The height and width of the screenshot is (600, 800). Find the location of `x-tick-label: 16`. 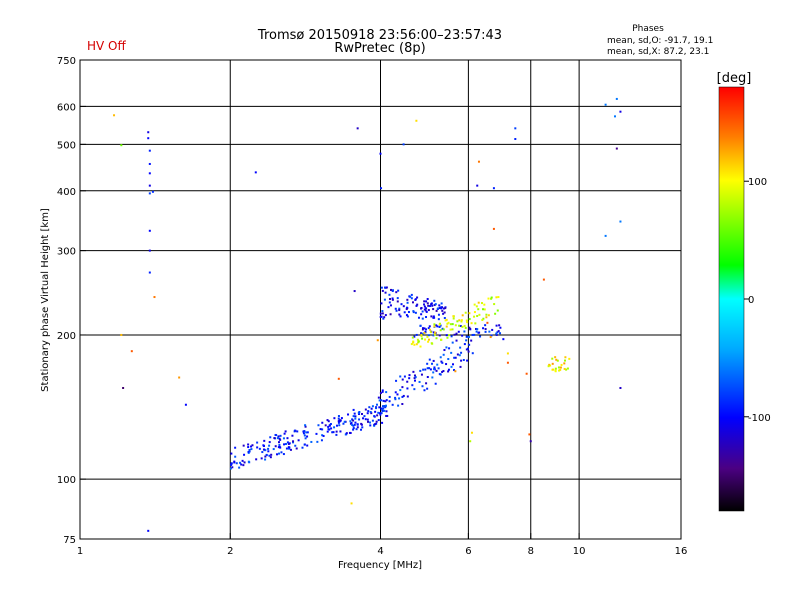

x-tick-label: 16 is located at coordinates (681, 551).